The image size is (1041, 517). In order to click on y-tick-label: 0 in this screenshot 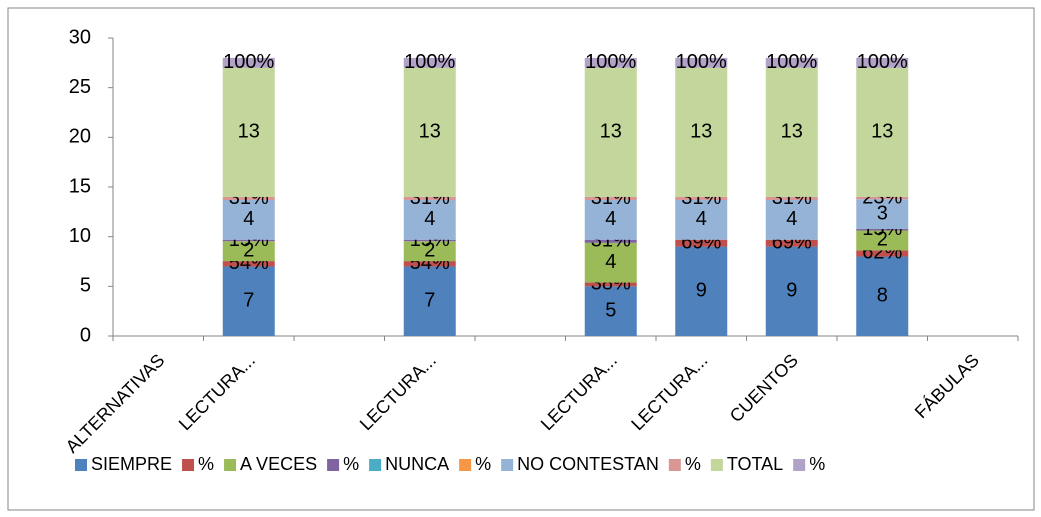, I will do `click(85, 335)`.